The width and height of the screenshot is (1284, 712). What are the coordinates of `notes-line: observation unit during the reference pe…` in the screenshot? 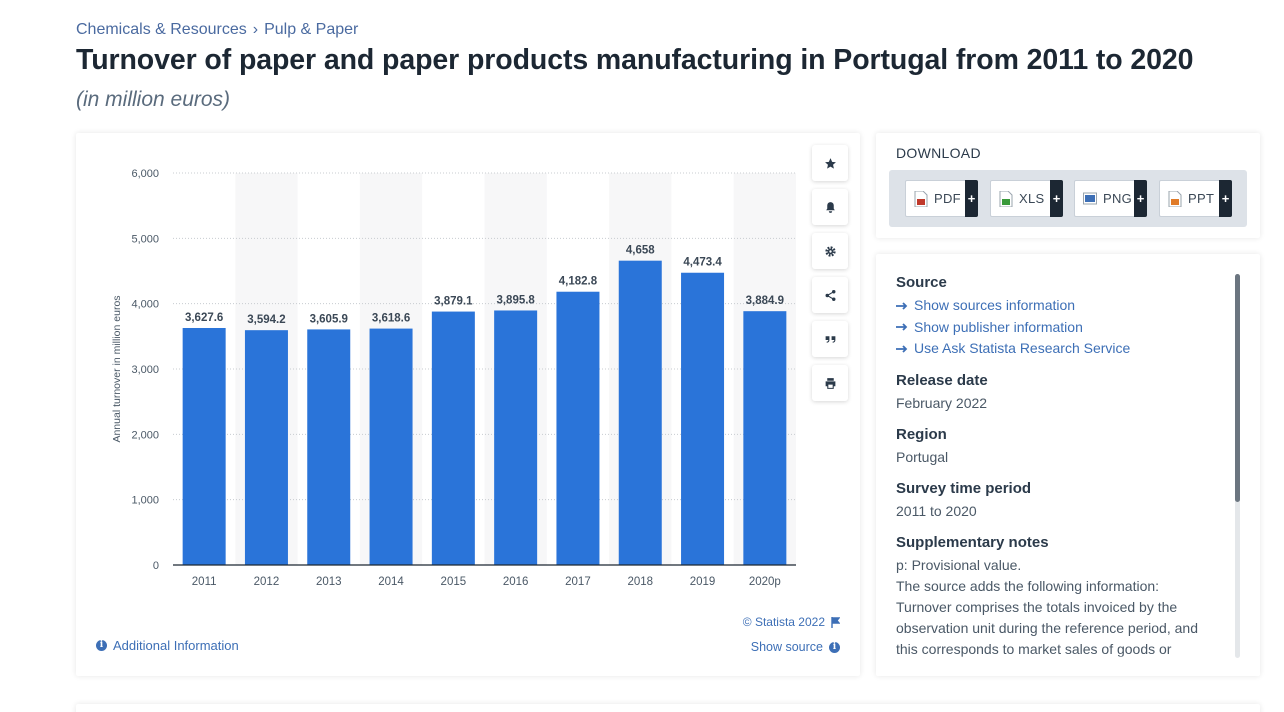 It's located at (1047, 627).